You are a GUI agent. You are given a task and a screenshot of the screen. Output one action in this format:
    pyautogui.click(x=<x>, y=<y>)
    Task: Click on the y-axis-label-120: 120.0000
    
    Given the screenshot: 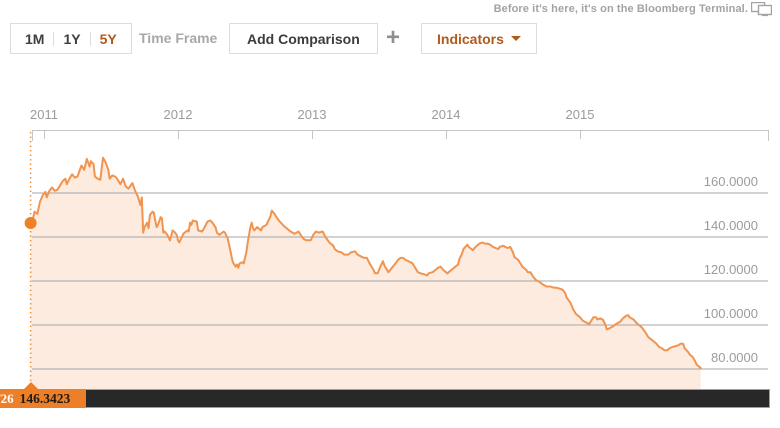 What is the action you would take?
    pyautogui.click(x=730, y=269)
    